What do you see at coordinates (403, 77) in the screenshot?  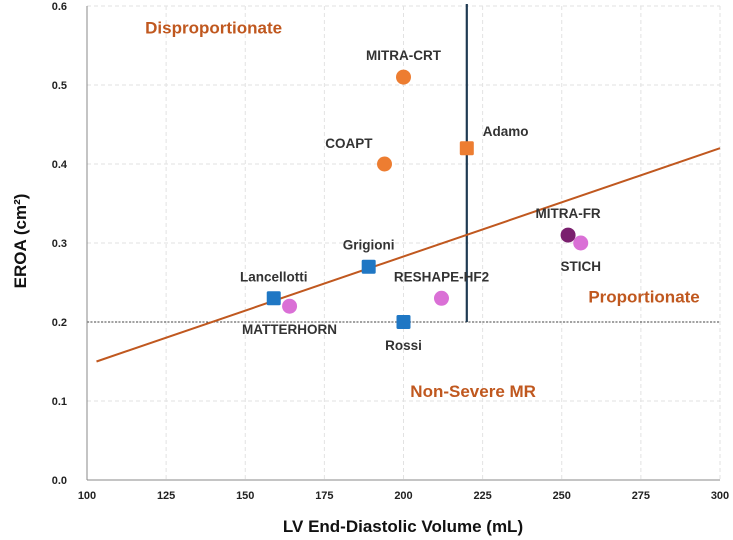 I see `point-mitra-crt` at bounding box center [403, 77].